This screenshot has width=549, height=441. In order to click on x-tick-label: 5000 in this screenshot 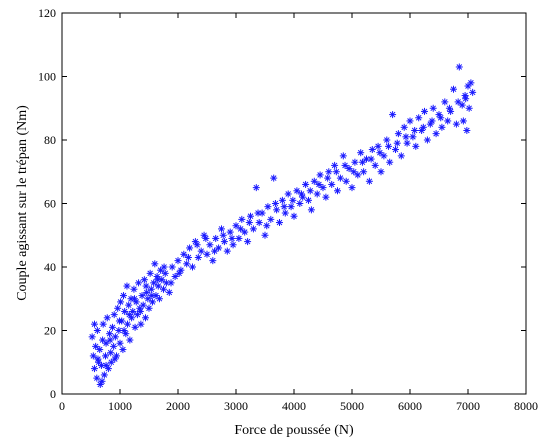, I will do `click(352, 406)`.